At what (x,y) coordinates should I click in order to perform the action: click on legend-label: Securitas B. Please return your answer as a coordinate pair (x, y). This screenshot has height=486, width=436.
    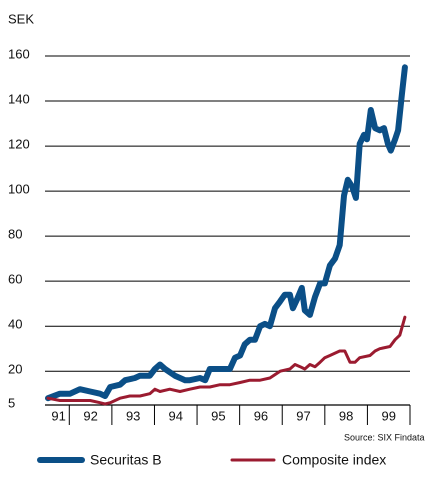
    Looking at the image, I should click on (126, 460).